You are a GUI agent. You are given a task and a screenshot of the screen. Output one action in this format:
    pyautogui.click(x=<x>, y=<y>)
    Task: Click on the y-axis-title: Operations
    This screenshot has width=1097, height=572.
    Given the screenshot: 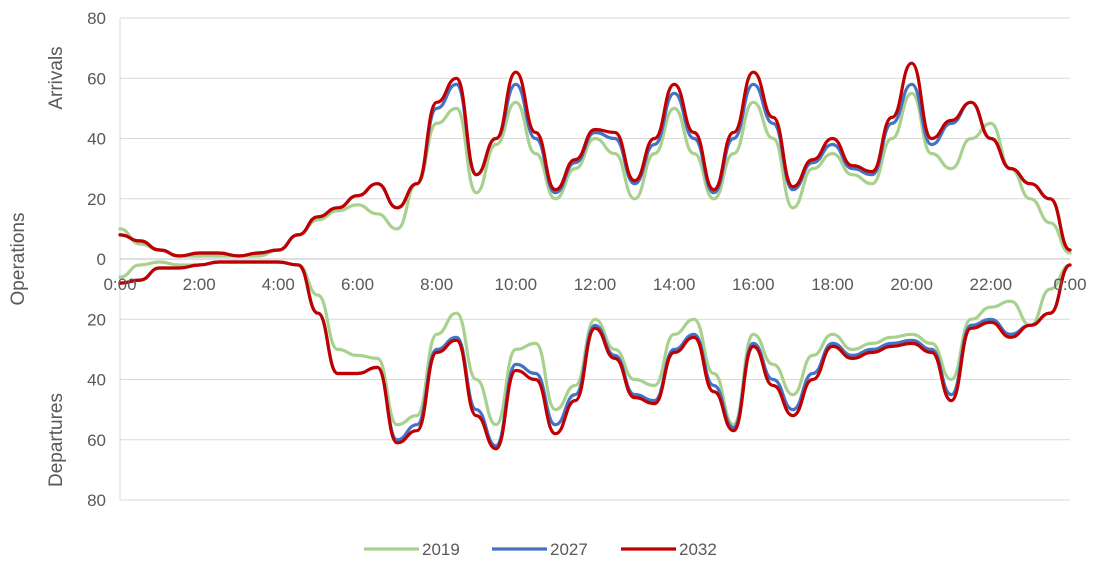 What is the action you would take?
    pyautogui.click(x=18, y=259)
    